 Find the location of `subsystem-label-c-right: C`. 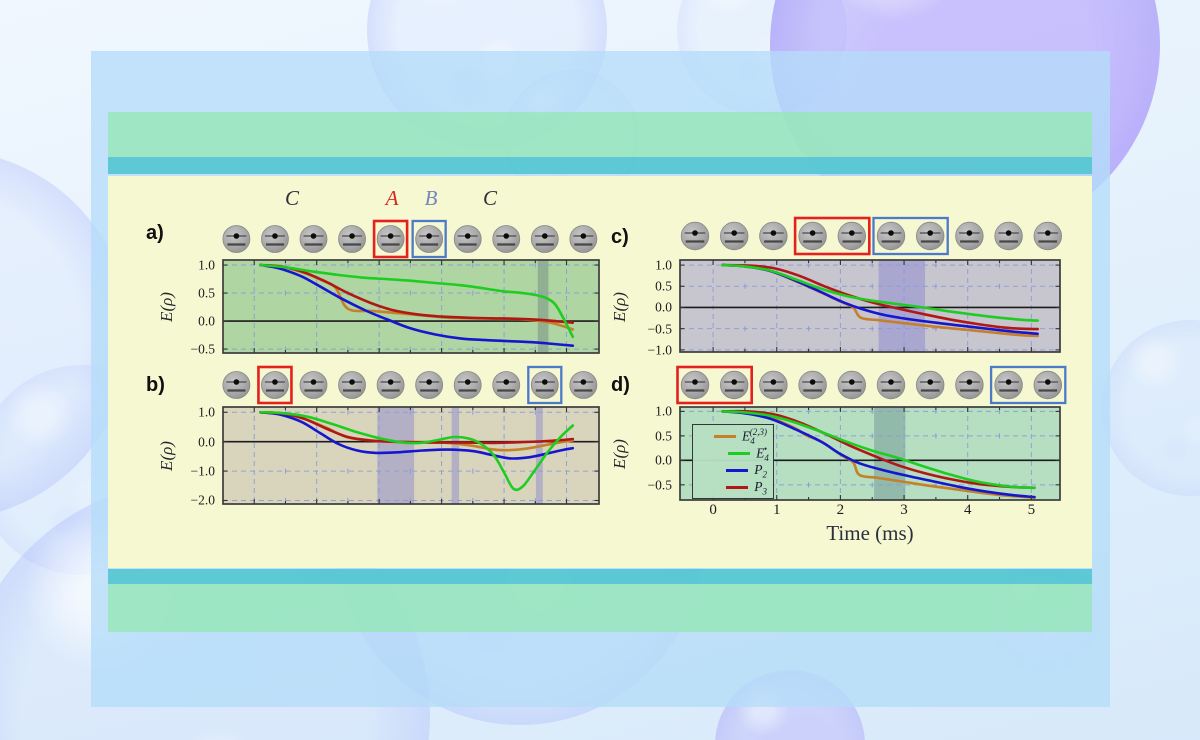

subsystem-label-c-right: C is located at coordinates (490, 198).